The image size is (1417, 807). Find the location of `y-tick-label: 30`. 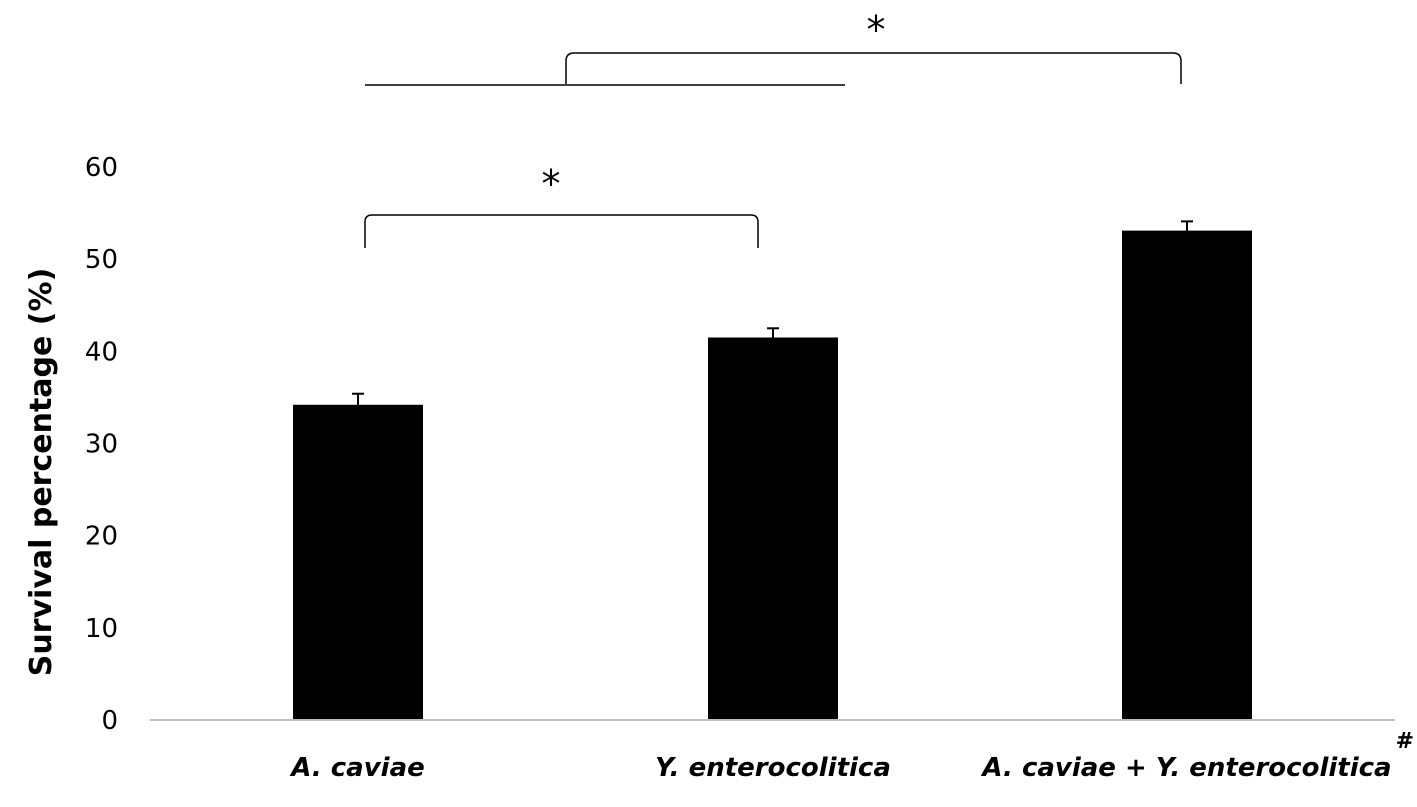

y-tick-label: 30 is located at coordinates (101, 445).